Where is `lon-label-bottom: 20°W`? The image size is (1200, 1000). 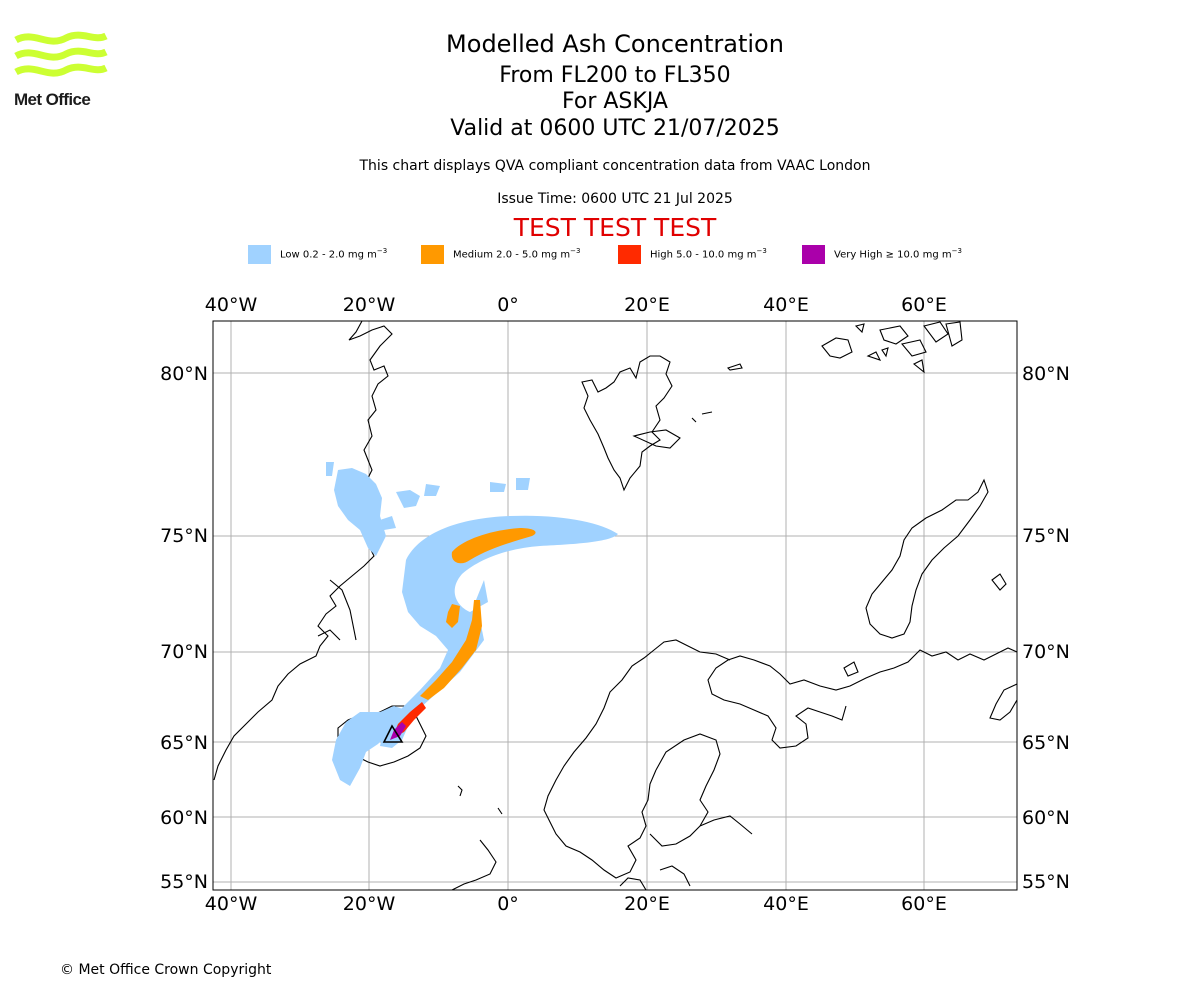
lon-label-bottom: 20°W is located at coordinates (369, 904).